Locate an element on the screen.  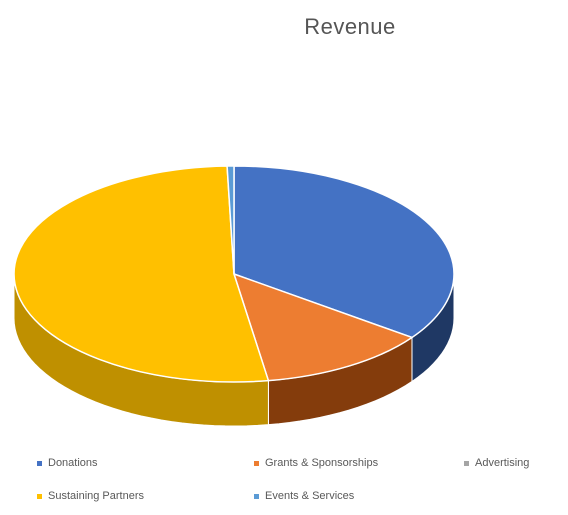
legend-label-grants: Grants & Sponsorships is located at coordinates (322, 463).